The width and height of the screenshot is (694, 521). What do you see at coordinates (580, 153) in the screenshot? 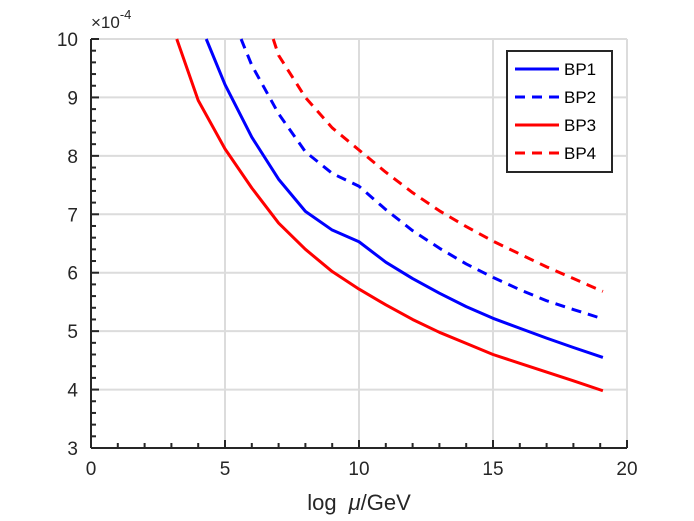
I see `legend-label-bp4: BP4` at bounding box center [580, 153].